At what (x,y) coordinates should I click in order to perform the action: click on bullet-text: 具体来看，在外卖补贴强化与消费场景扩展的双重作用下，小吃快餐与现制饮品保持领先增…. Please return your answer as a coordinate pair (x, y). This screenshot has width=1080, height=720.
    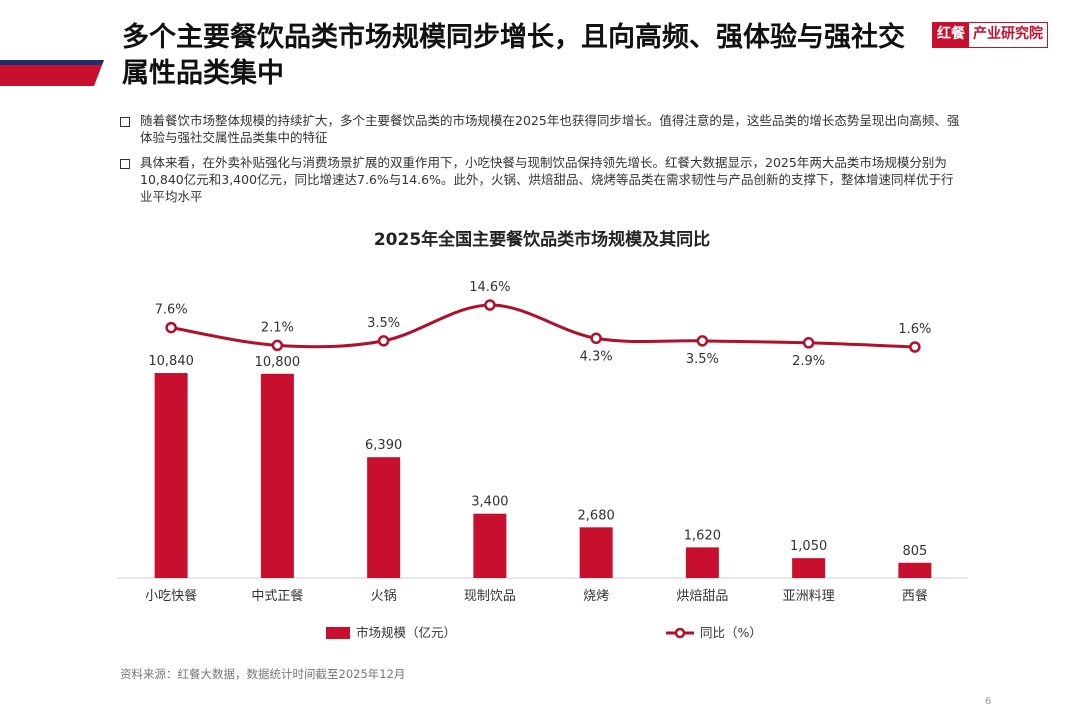
    Looking at the image, I should click on (547, 179).